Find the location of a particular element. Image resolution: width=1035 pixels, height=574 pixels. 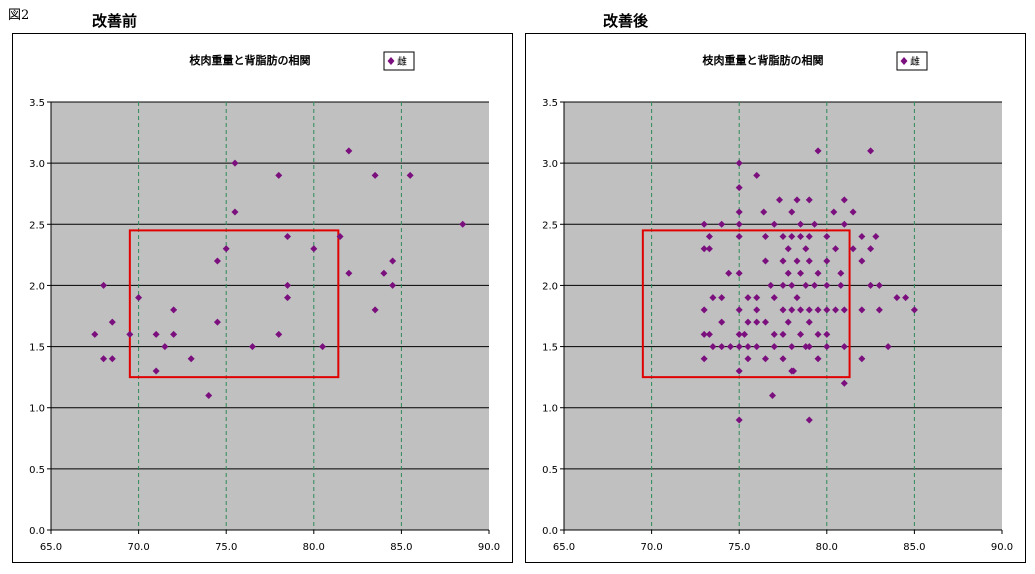

legend-marker-icon is located at coordinates (391, 61).